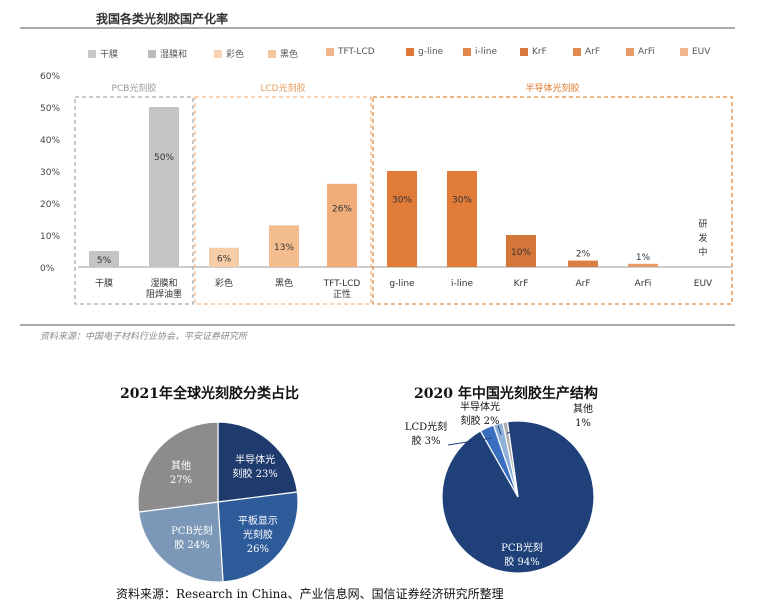 The height and width of the screenshot is (616, 769). What do you see at coordinates (431, 52) in the screenshot?
I see `legend-label: g-line` at bounding box center [431, 52].